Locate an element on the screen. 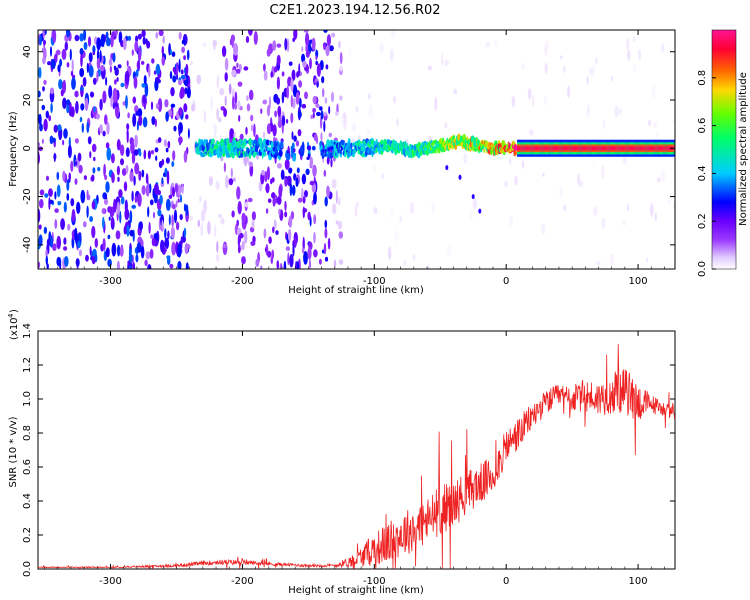 The width and height of the screenshot is (750, 600). x-tick-label: -300 is located at coordinates (110, 281).